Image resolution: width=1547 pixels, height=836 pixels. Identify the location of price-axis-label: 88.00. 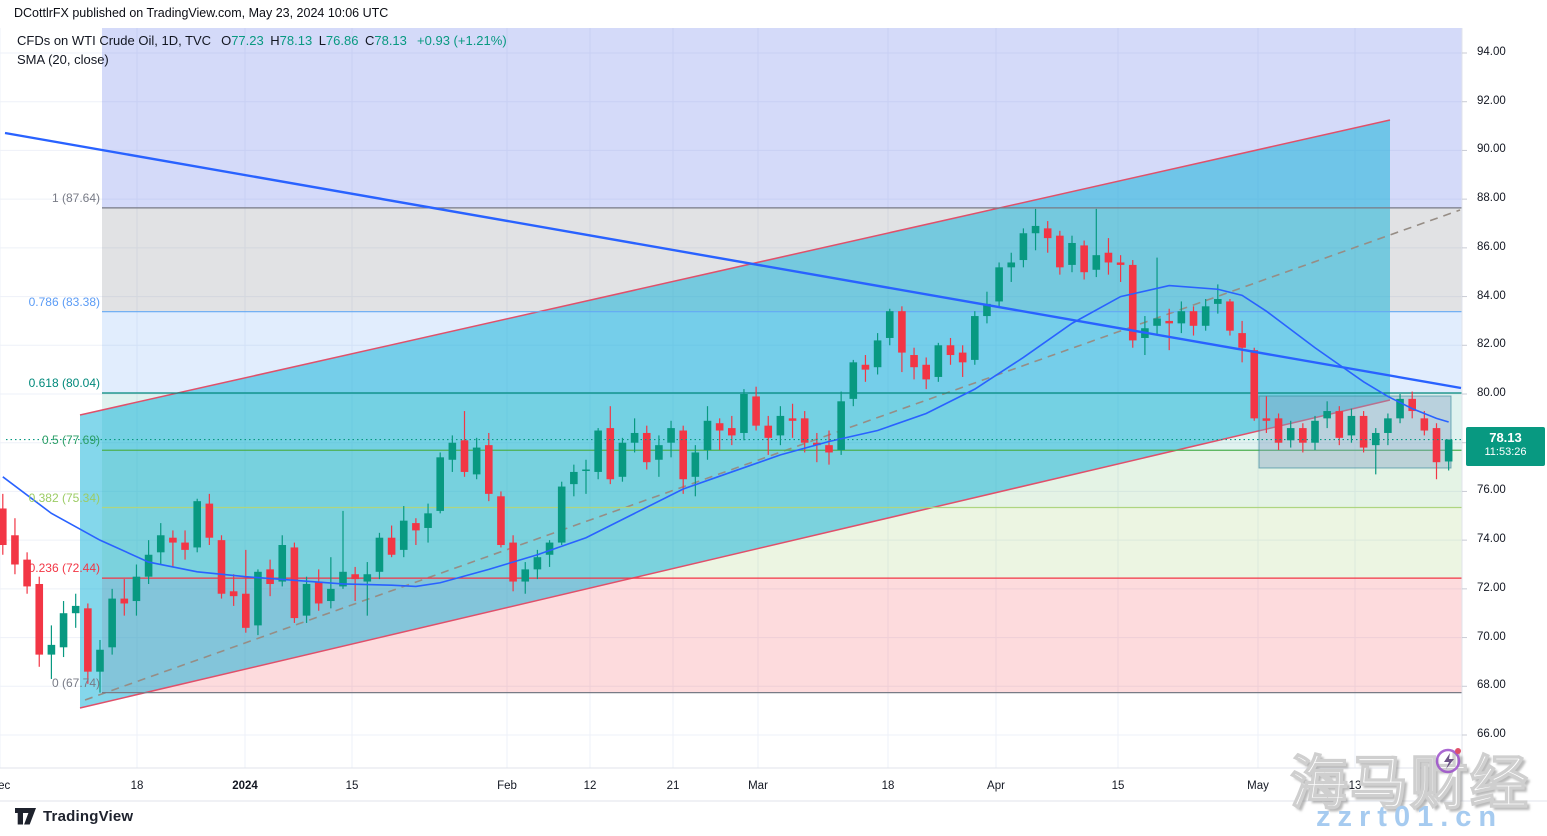
(1491, 198).